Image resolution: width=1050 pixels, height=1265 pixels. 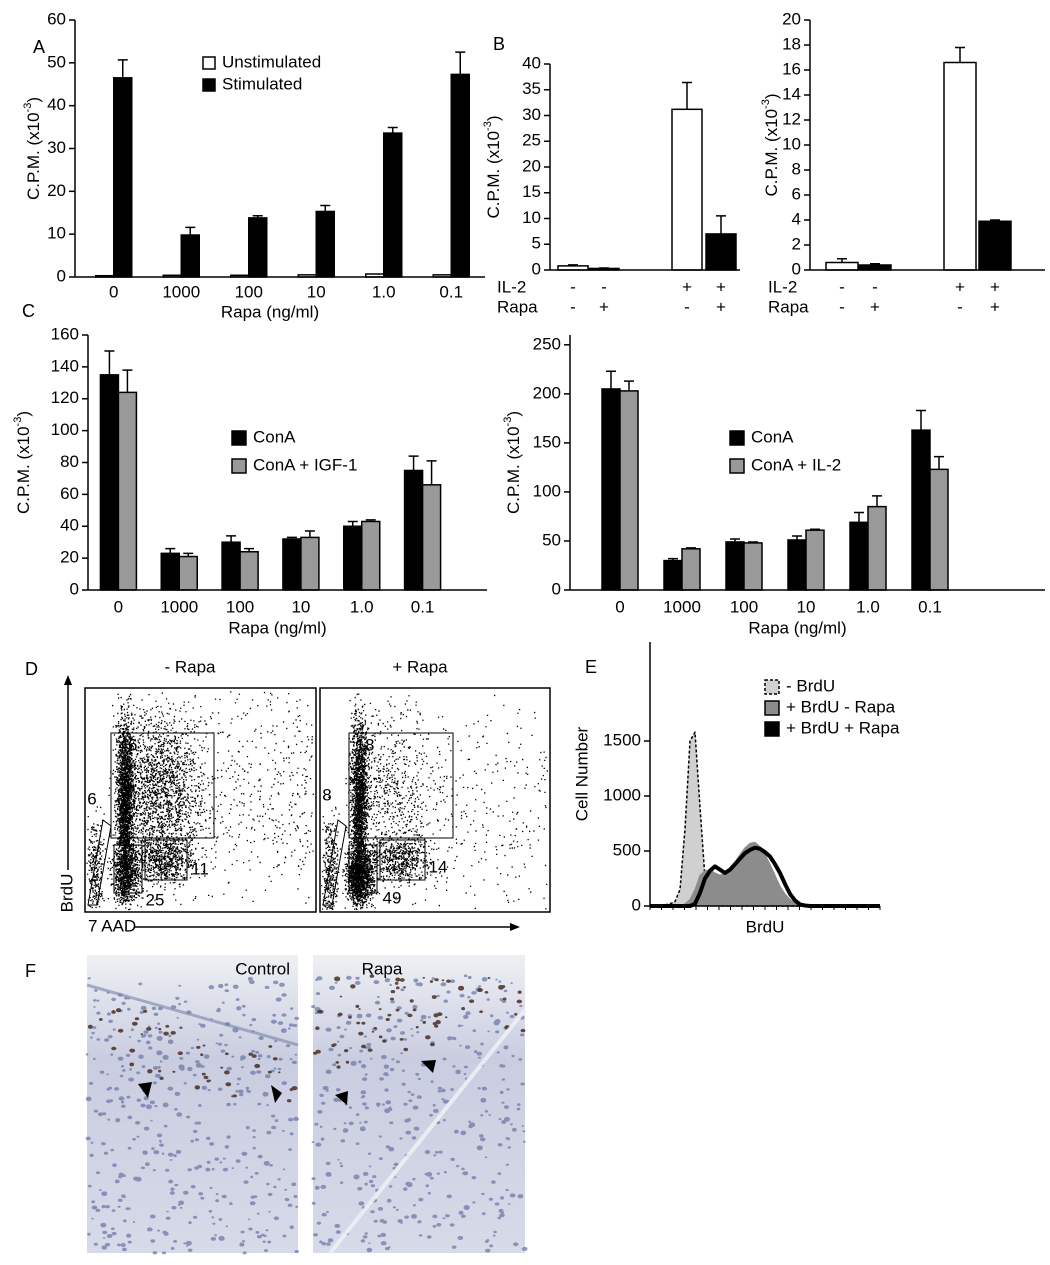 I want to click on y-tick-label: 18, so click(x=791, y=43).